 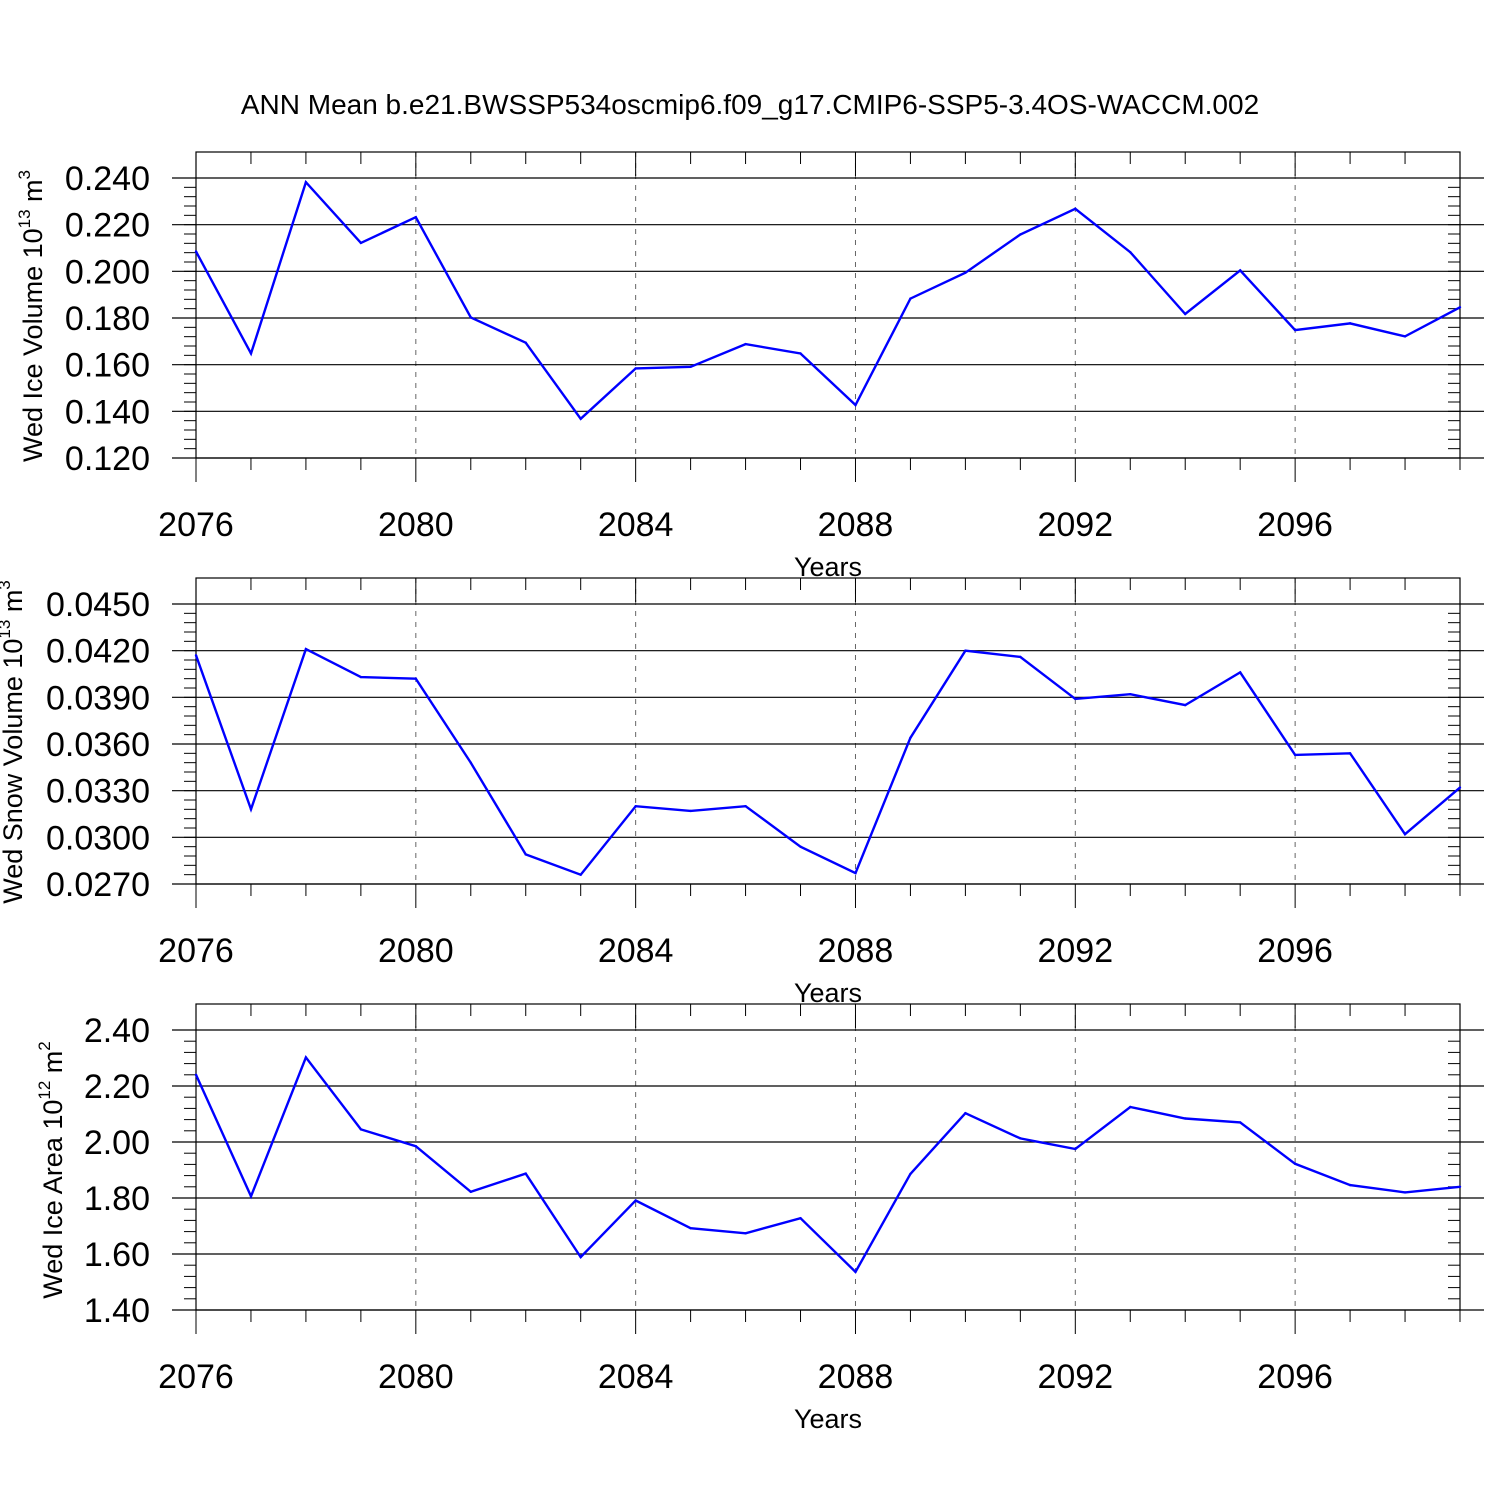 What do you see at coordinates (107, 459) in the screenshot?
I see `y-tick-label: 0.120` at bounding box center [107, 459].